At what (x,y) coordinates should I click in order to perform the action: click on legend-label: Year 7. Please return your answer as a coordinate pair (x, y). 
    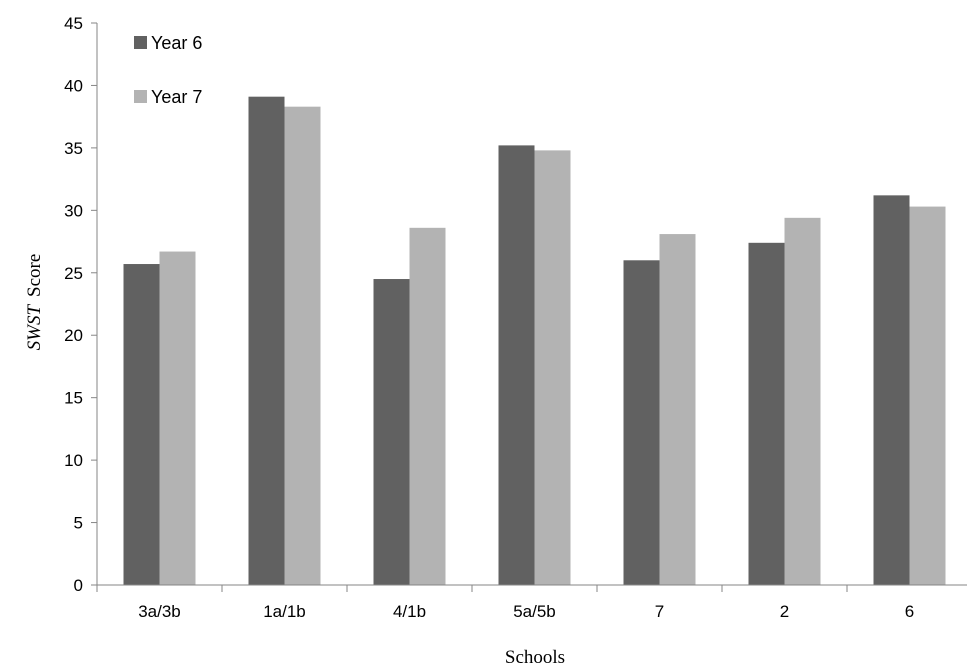
    Looking at the image, I should click on (176, 97).